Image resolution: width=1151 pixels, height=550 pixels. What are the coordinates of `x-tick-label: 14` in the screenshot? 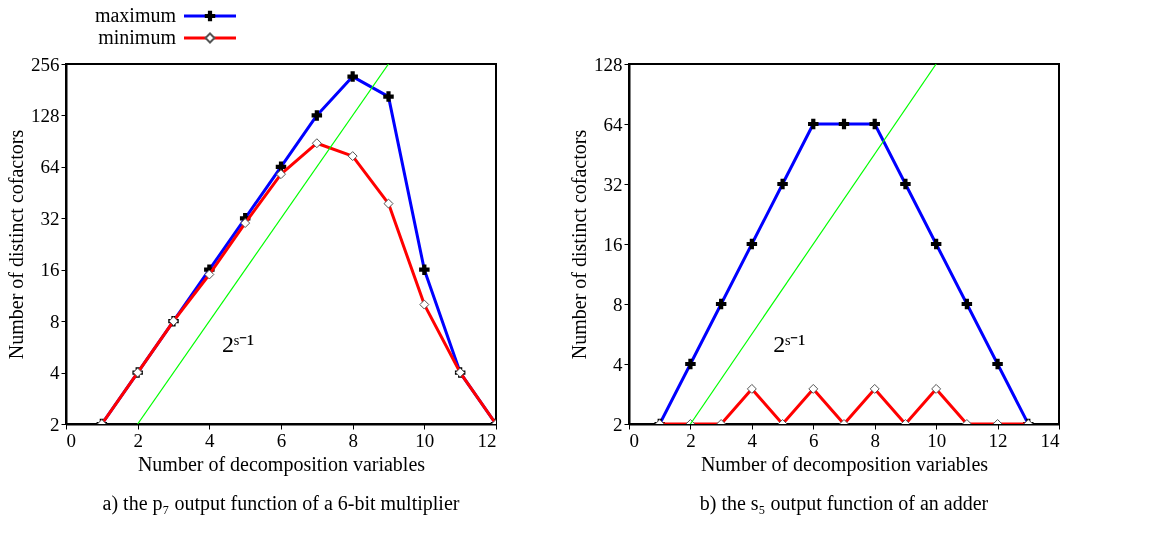 It's located at (1050, 440).